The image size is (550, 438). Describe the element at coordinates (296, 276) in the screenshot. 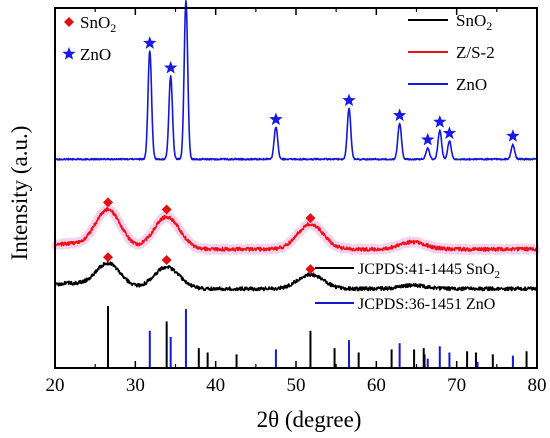

I see `series-line-sno2` at that location.